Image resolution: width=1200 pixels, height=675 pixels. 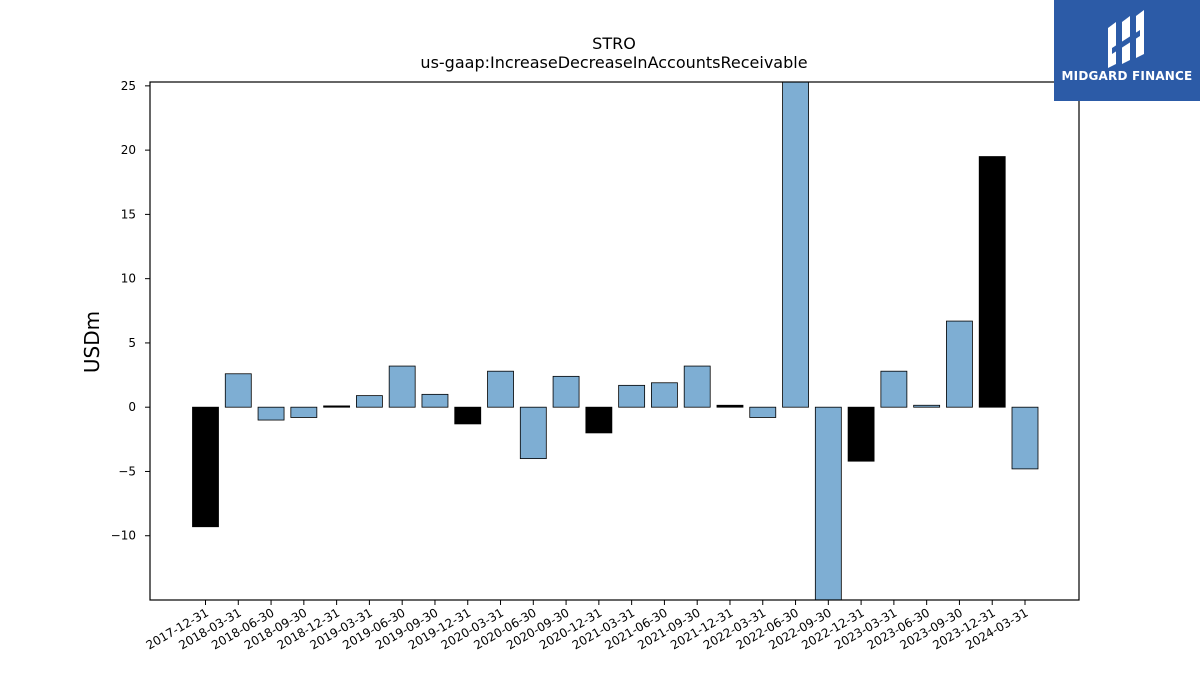 What do you see at coordinates (128, 86) in the screenshot?
I see `y-tick-label: 25` at bounding box center [128, 86].